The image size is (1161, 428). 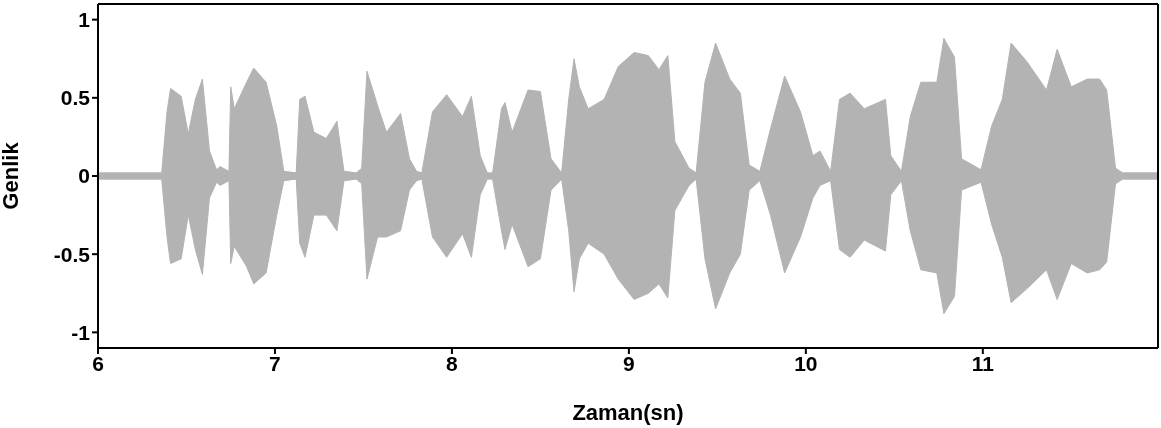 What do you see at coordinates (72, 254) in the screenshot?
I see `y-tick-label: -0.5` at bounding box center [72, 254].